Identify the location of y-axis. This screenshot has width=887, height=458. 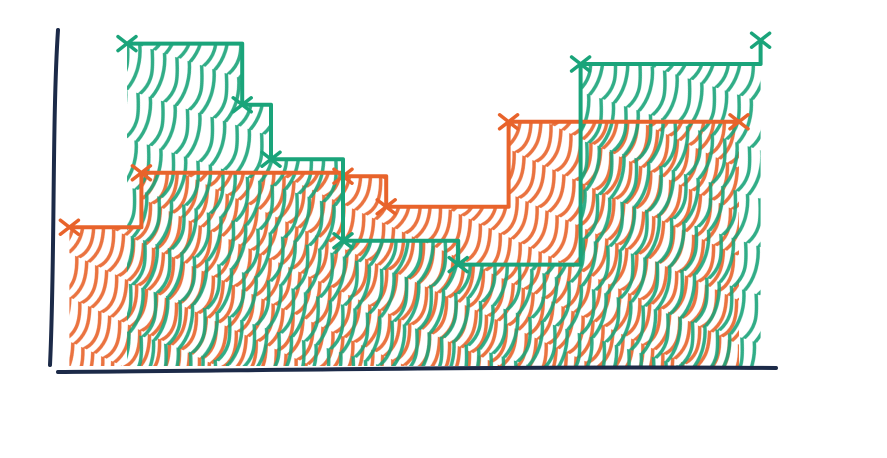
(54, 197).